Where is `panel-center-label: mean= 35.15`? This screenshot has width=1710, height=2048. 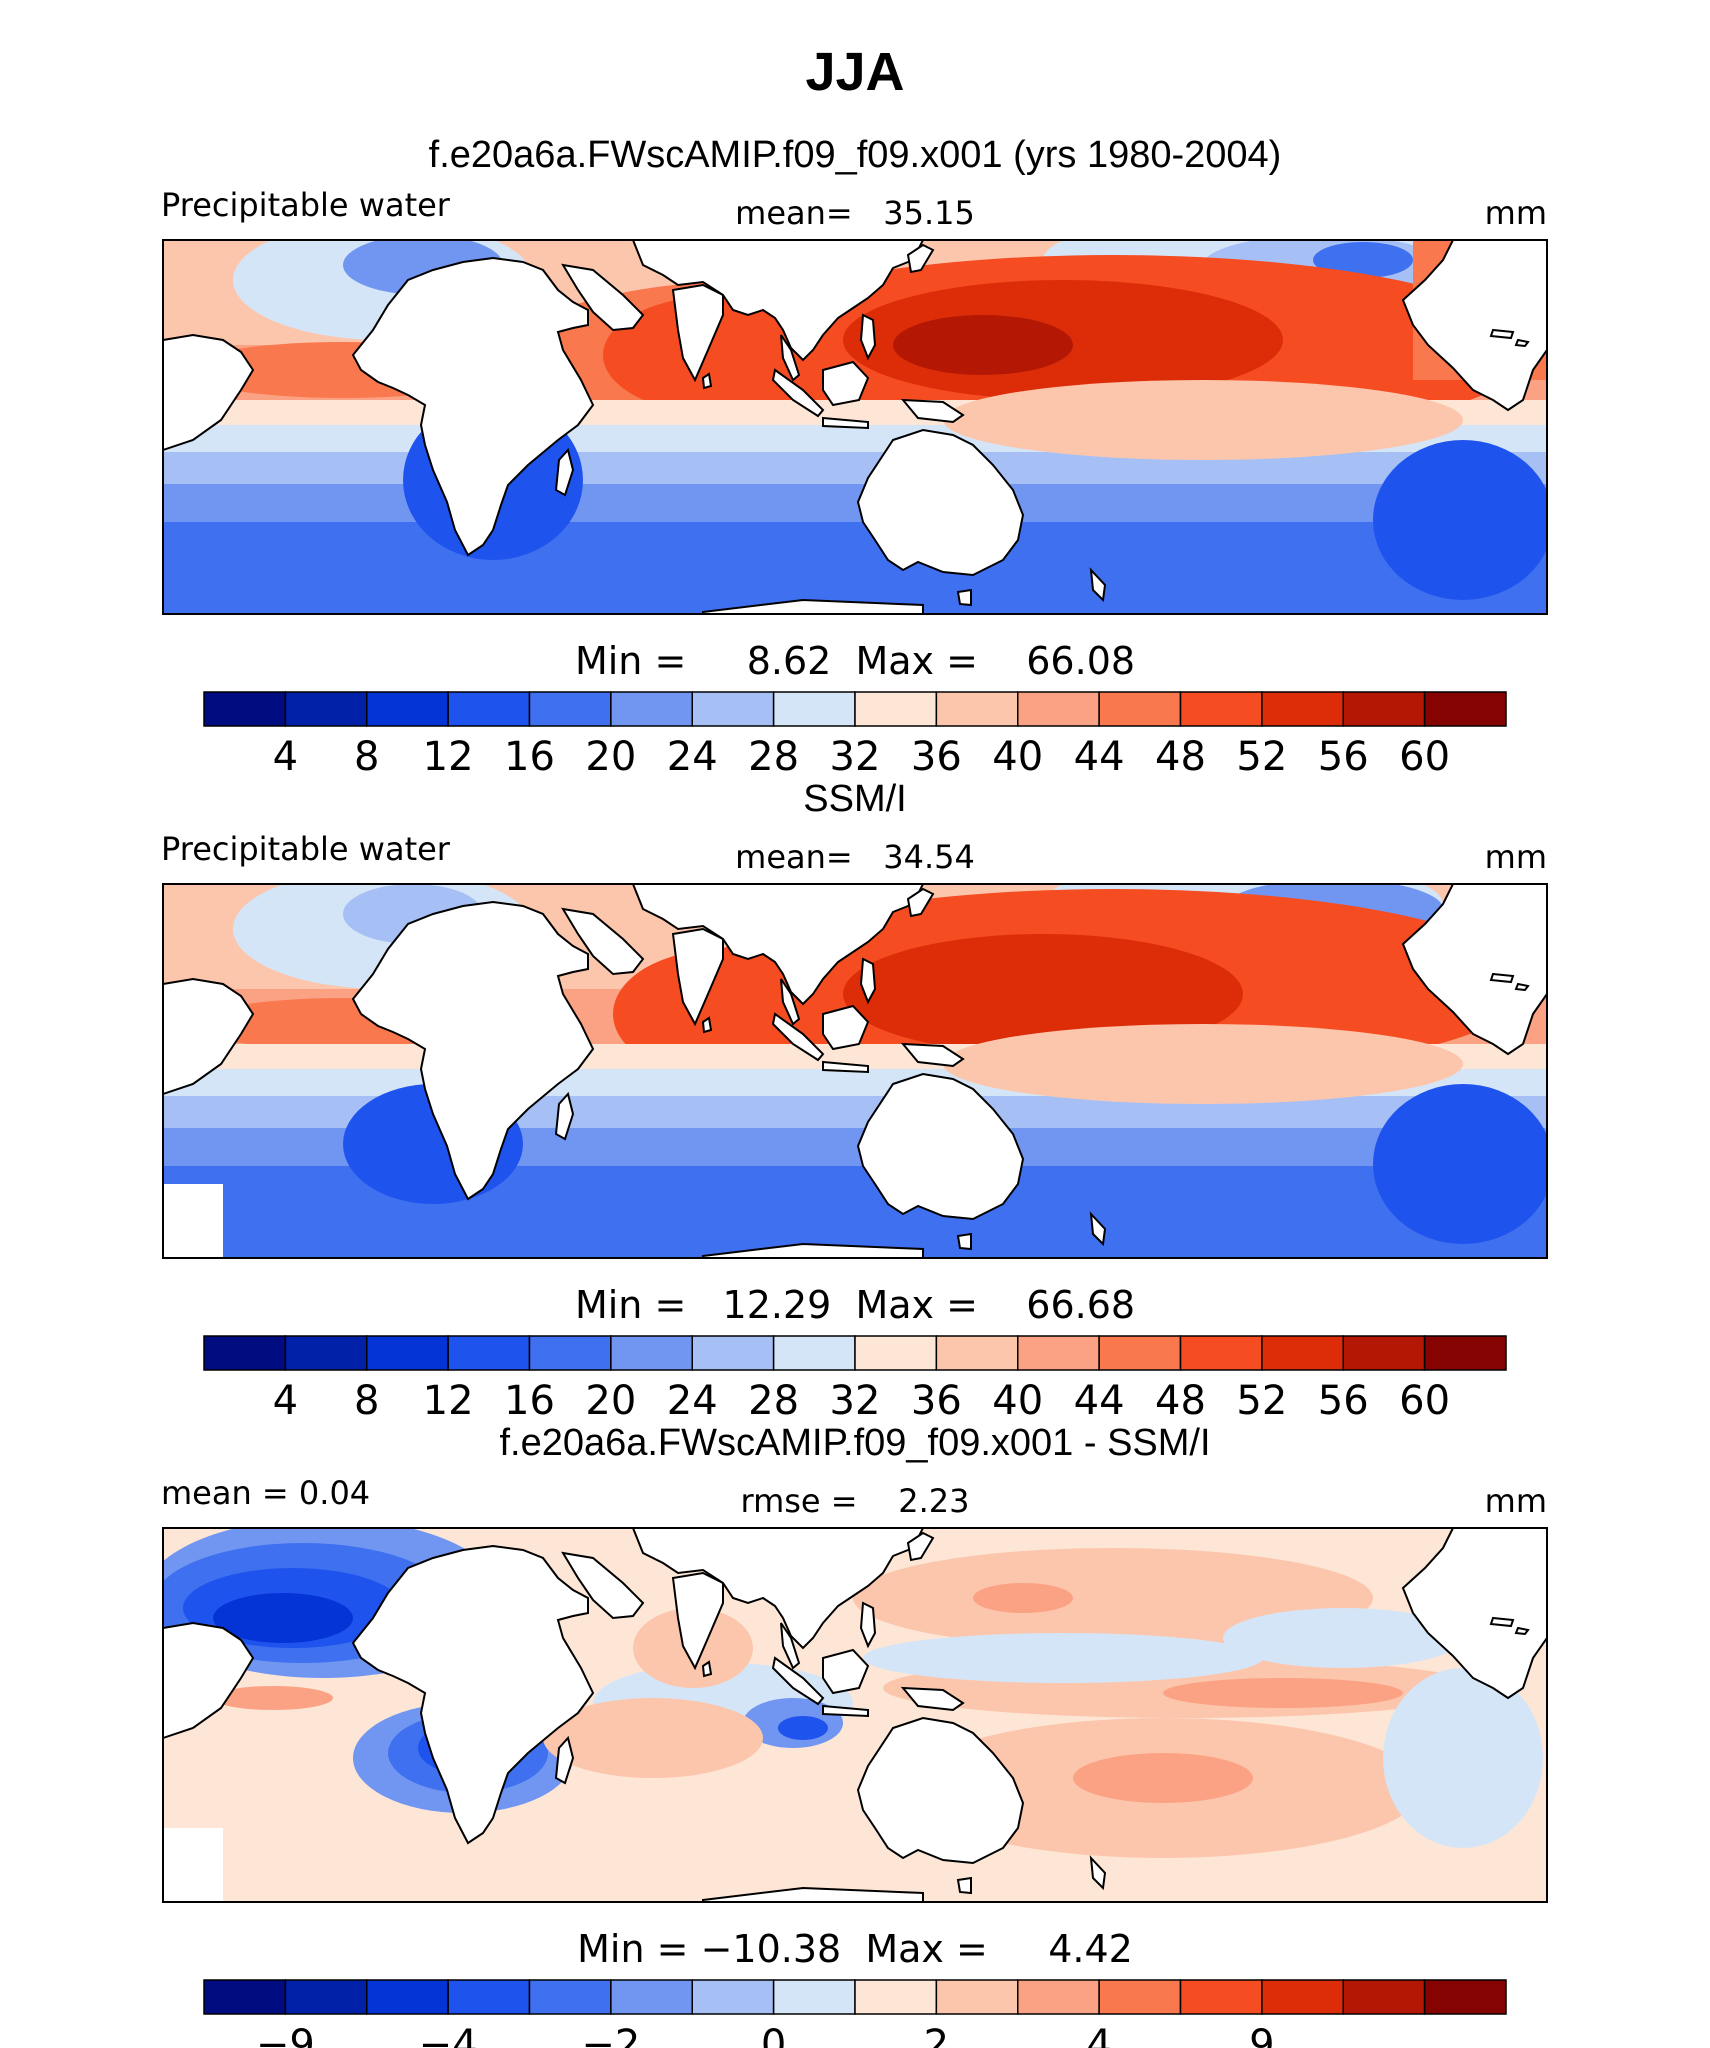
panel-center-label: mean= 35.15 is located at coordinates (855, 213).